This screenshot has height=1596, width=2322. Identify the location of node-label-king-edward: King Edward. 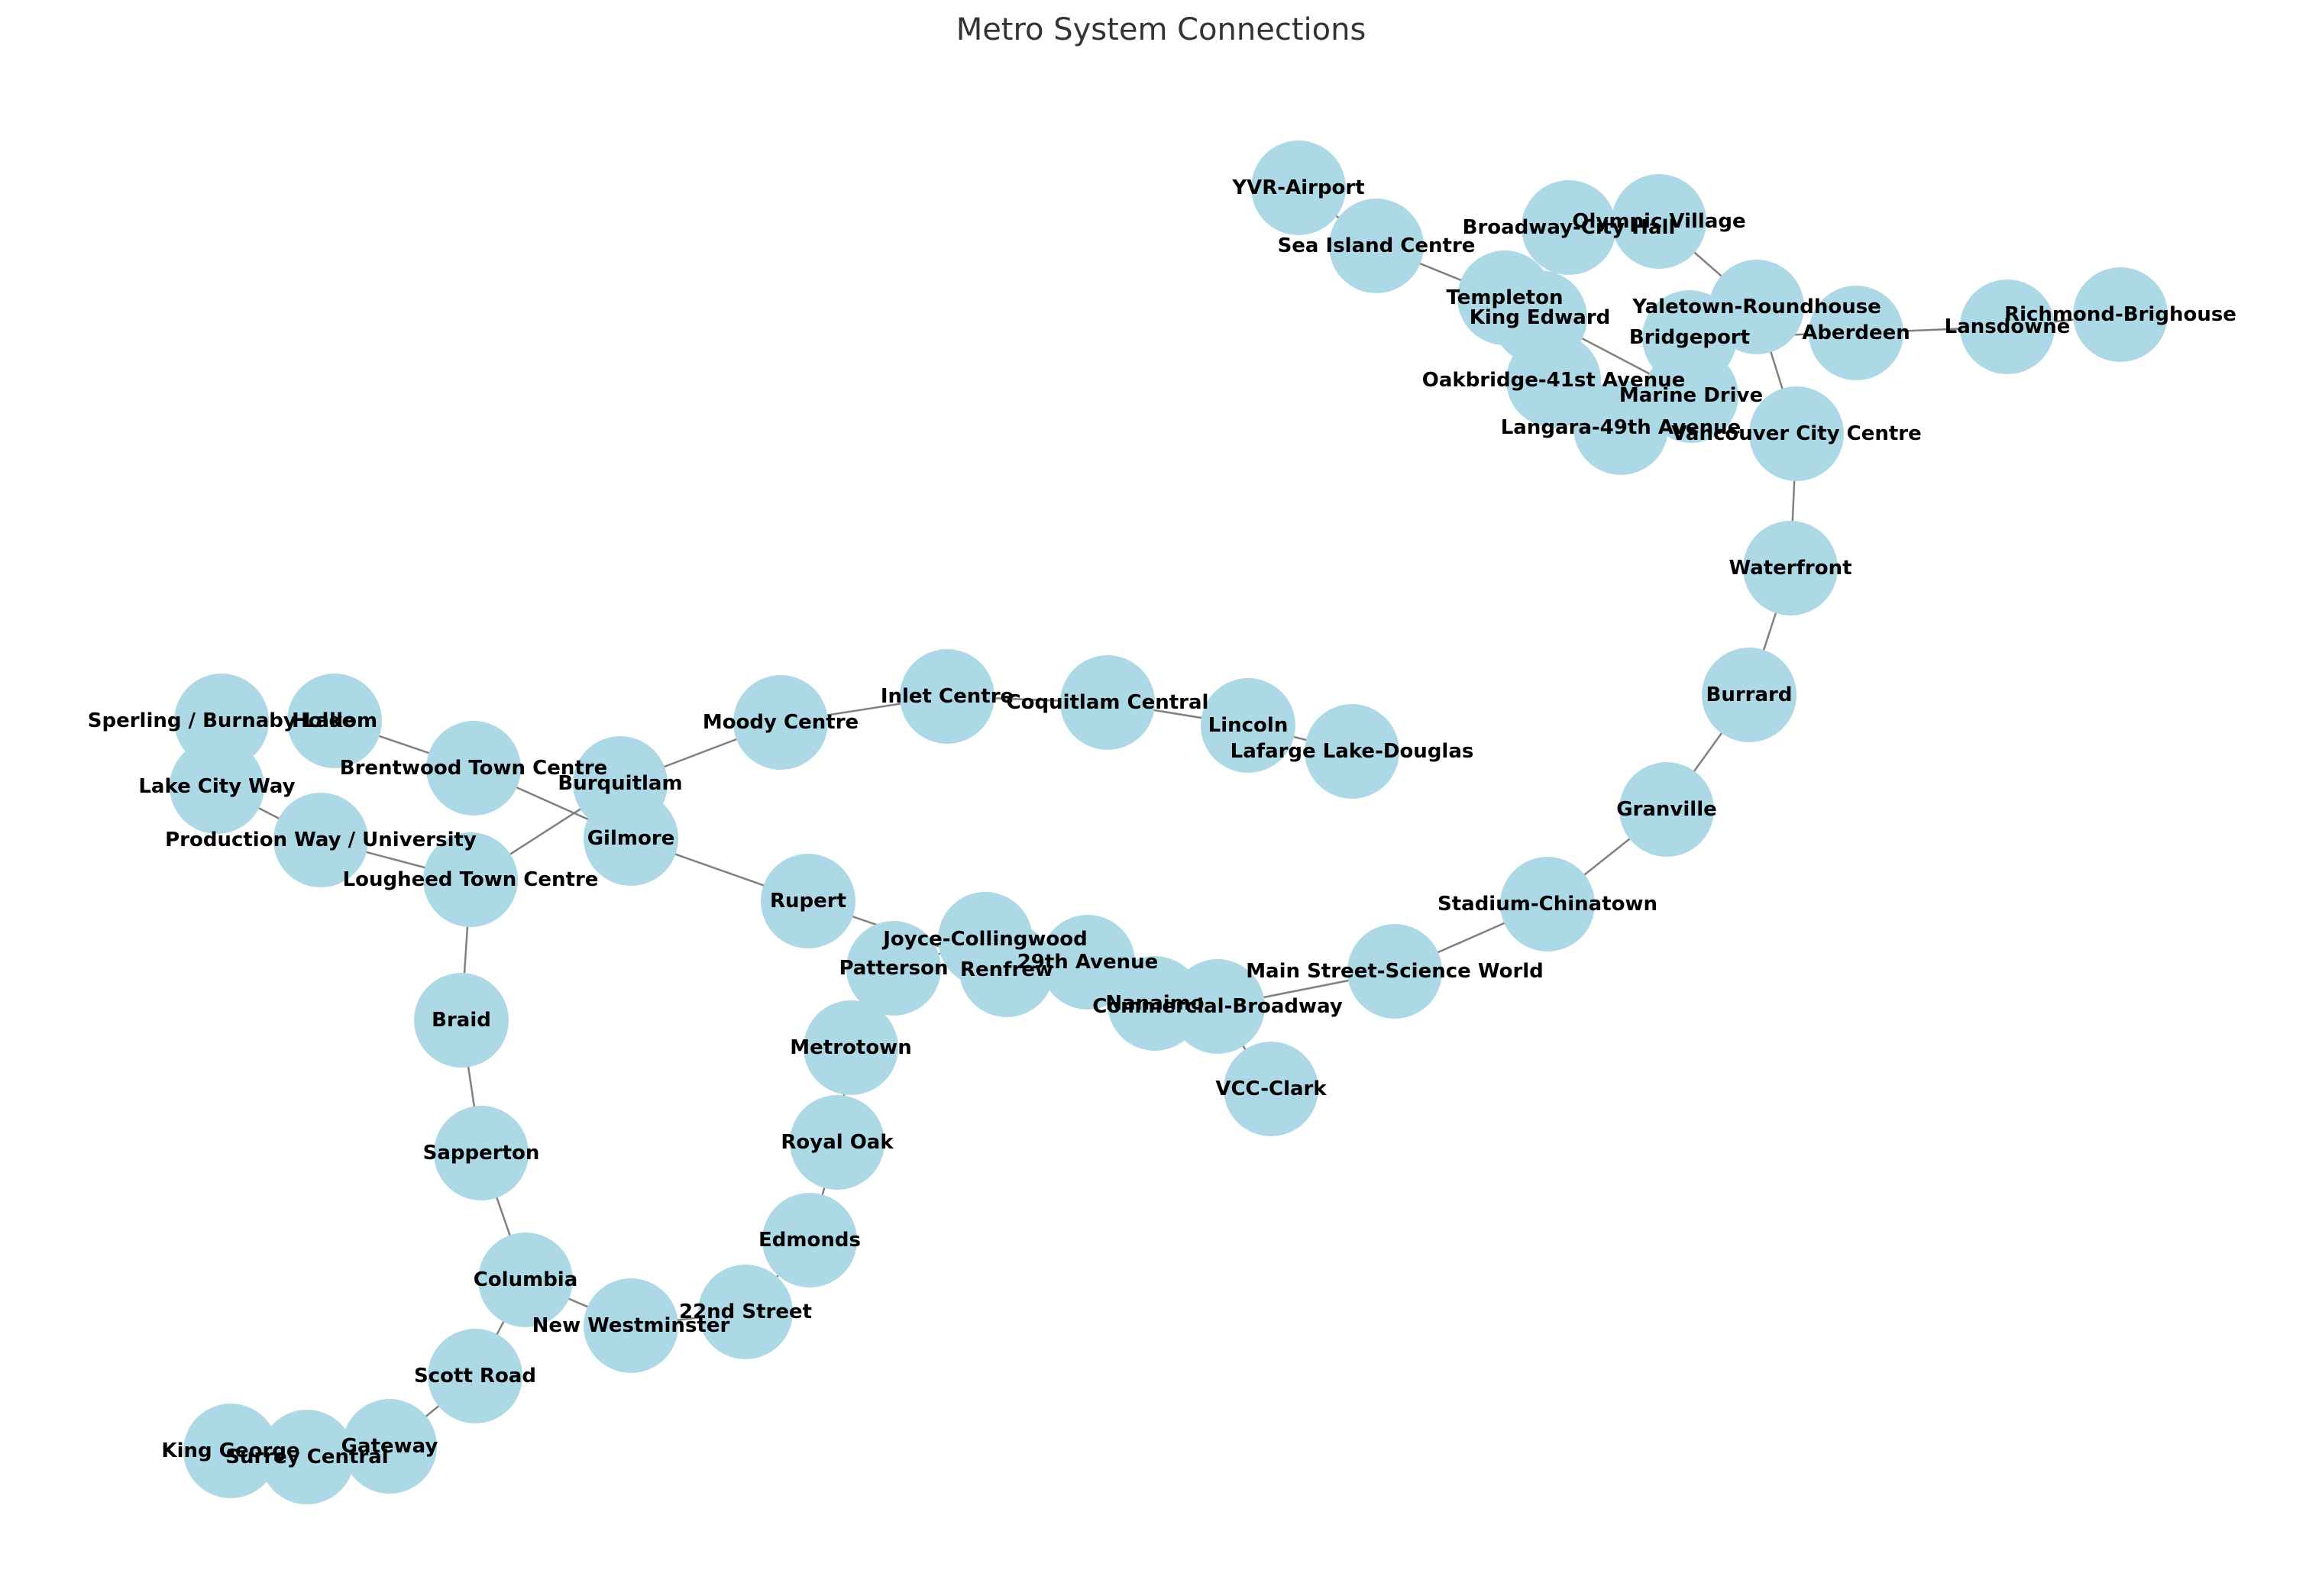
(1540, 317).